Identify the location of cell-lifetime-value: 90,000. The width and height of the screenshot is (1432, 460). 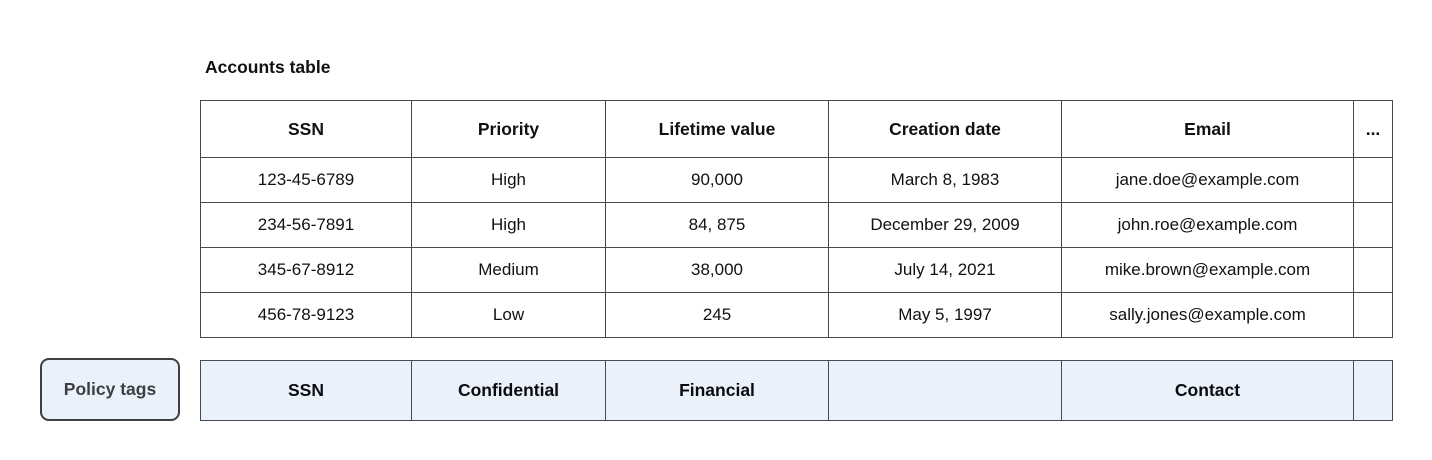
(717, 180).